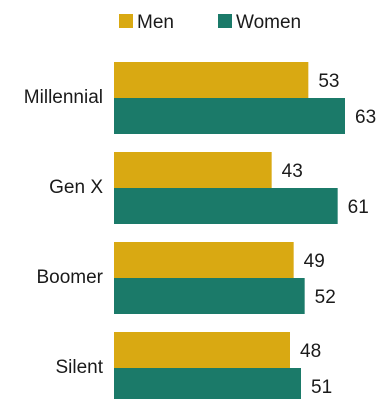 The width and height of the screenshot is (382, 399). I want to click on category-label: Boomer, so click(69, 277).